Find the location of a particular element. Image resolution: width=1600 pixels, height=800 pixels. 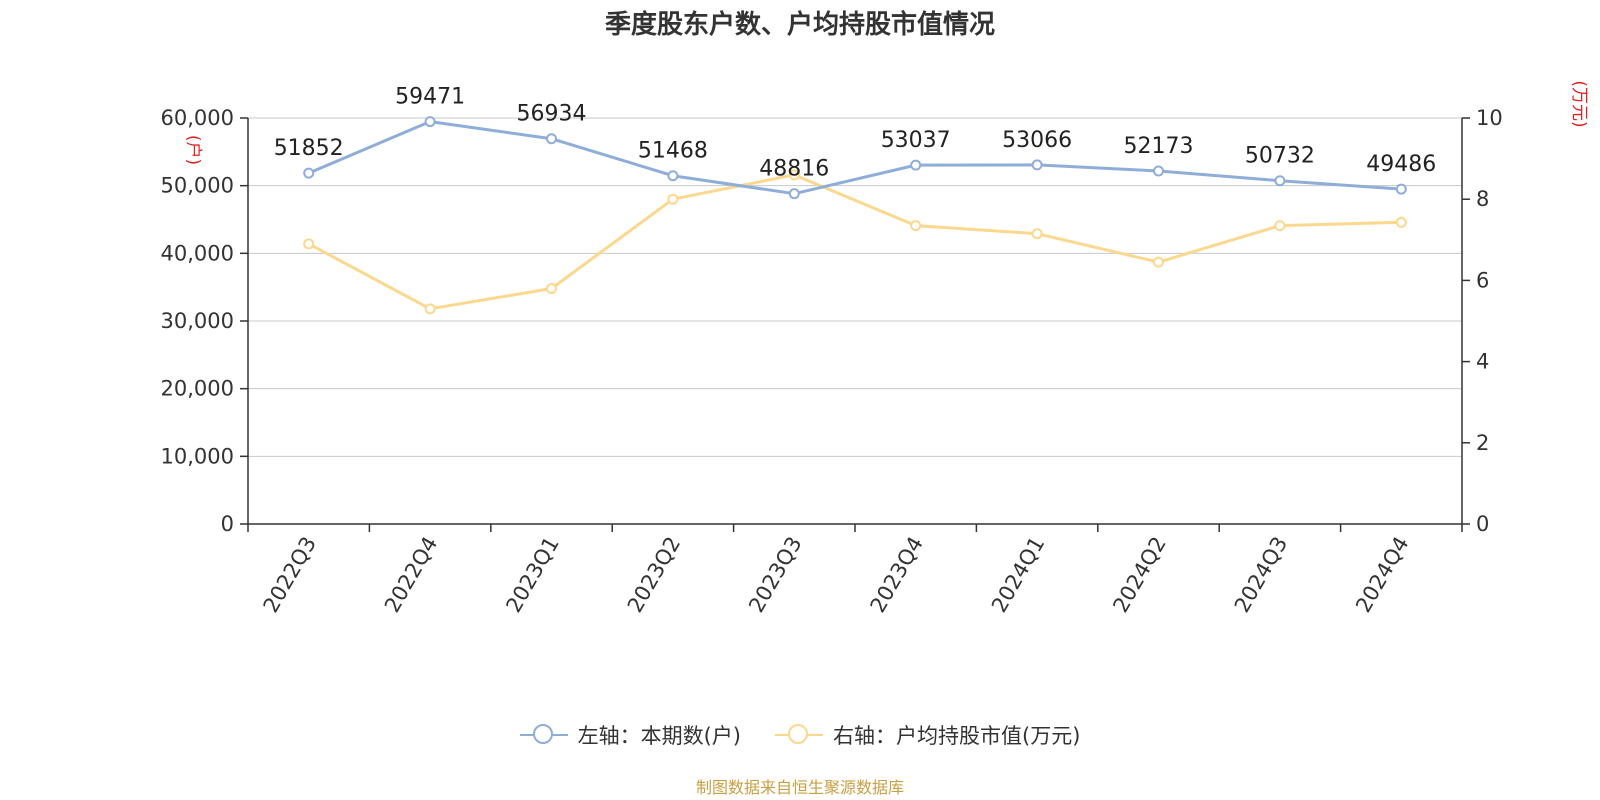

legend-label-right: 右轴：户均持股市值(万元) is located at coordinates (957, 736).